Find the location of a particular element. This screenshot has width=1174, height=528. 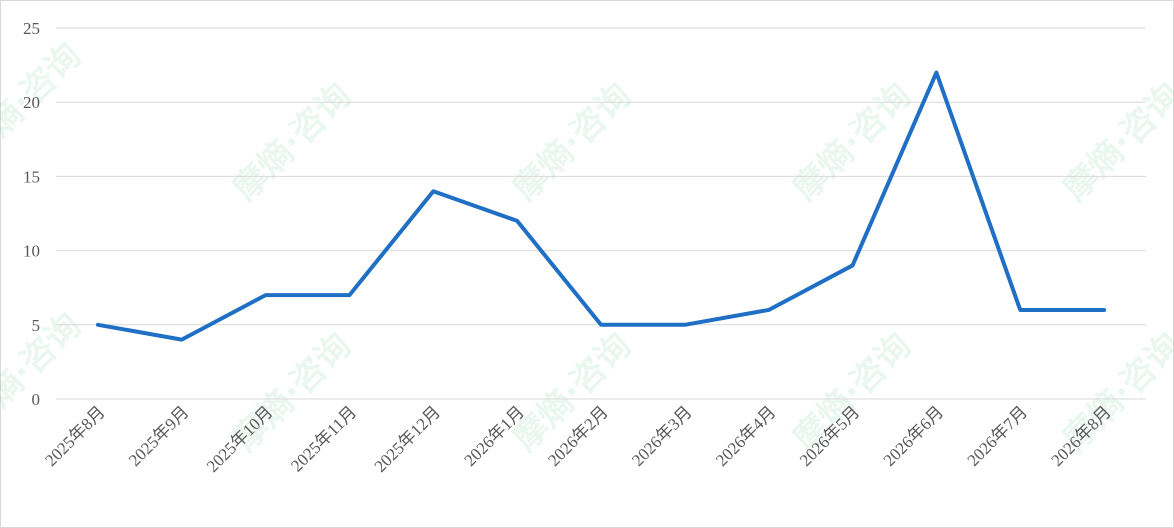

y-tick-label: 0 is located at coordinates (36, 399).